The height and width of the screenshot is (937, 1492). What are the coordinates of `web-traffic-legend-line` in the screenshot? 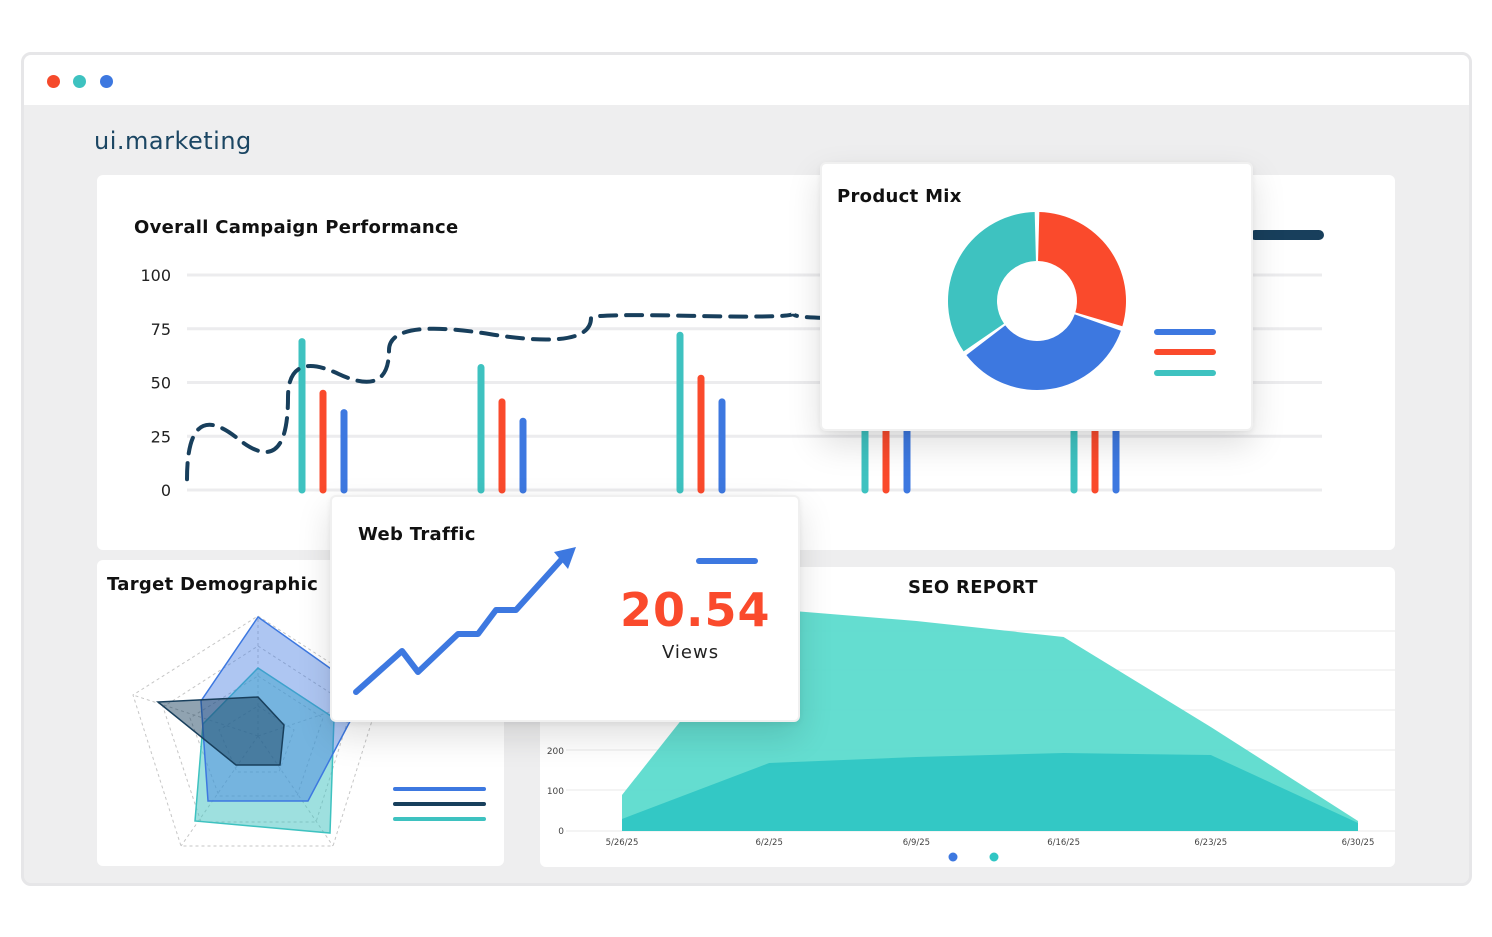 It's located at (727, 561).